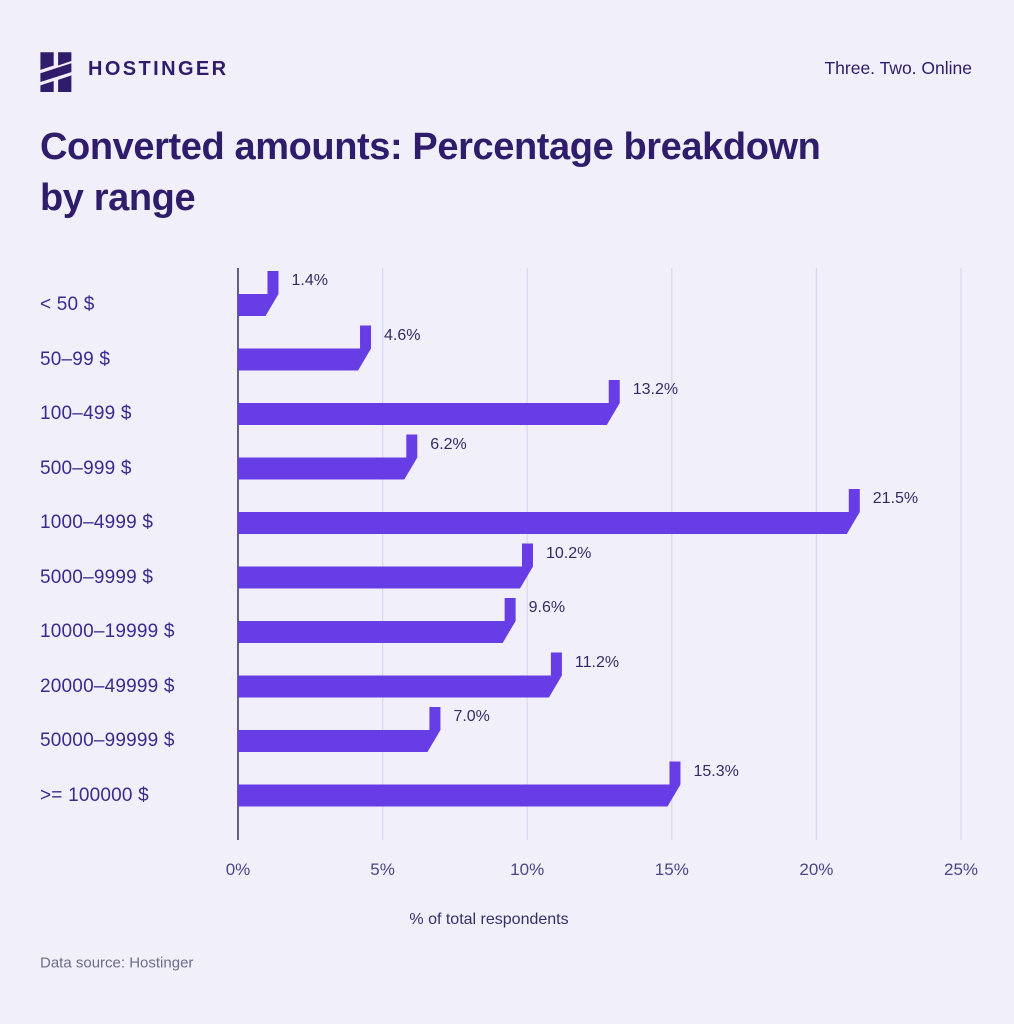 The image size is (1014, 1024). Describe the element at coordinates (547, 607) in the screenshot. I see `value-label: 9.6%` at that location.